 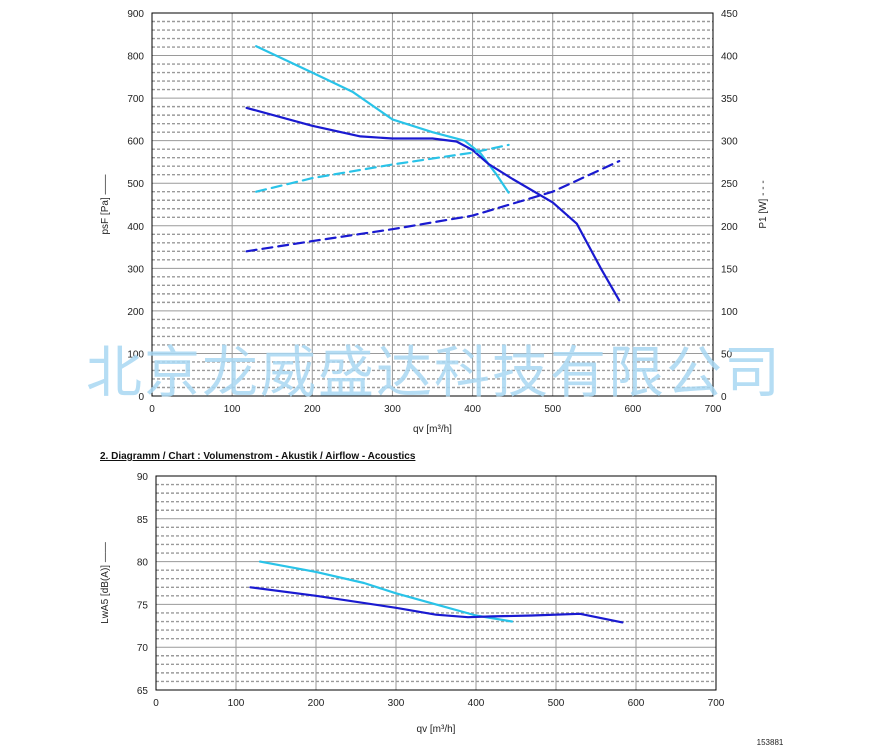 What do you see at coordinates (135, 57) in the screenshot?
I see `y-tick-label: 800` at bounding box center [135, 57].